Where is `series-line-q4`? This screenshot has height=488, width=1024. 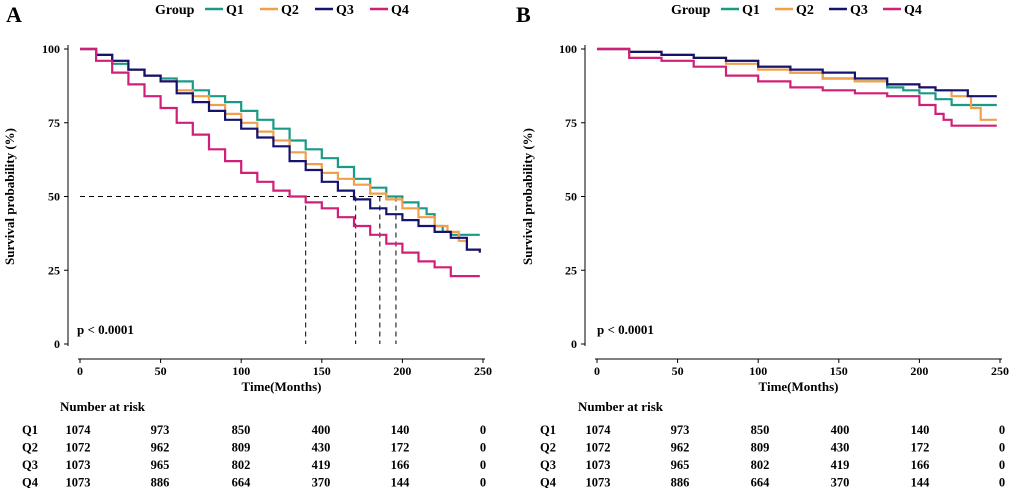 series-line-q4 is located at coordinates (797, 87).